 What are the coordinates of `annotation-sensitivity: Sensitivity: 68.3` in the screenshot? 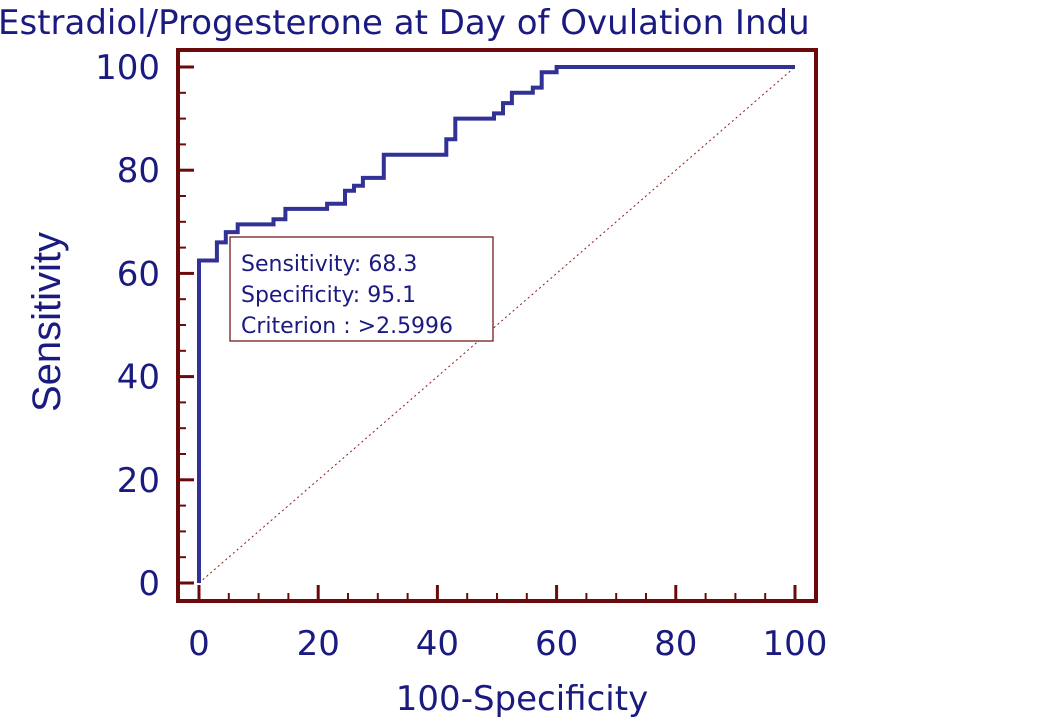 It's located at (329, 264).